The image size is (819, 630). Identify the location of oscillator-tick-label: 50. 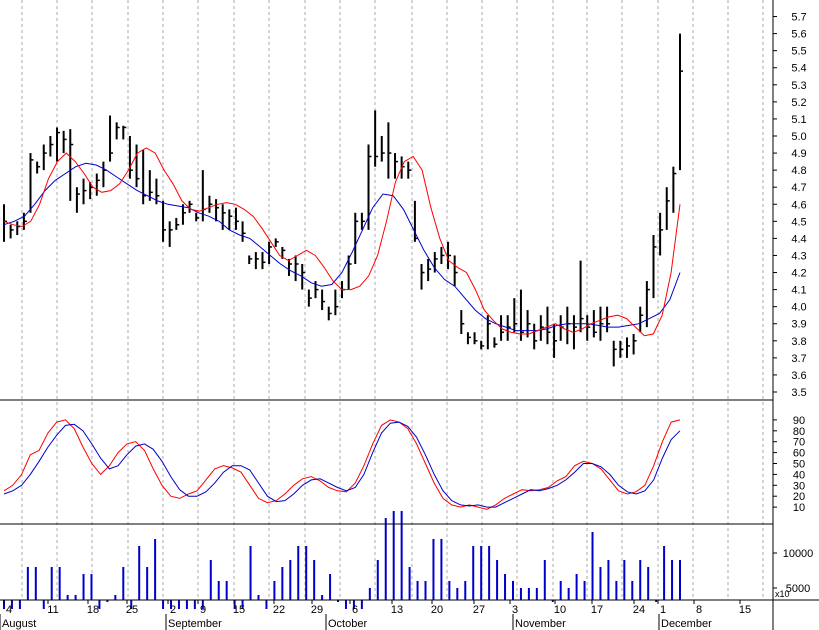
(799, 465).